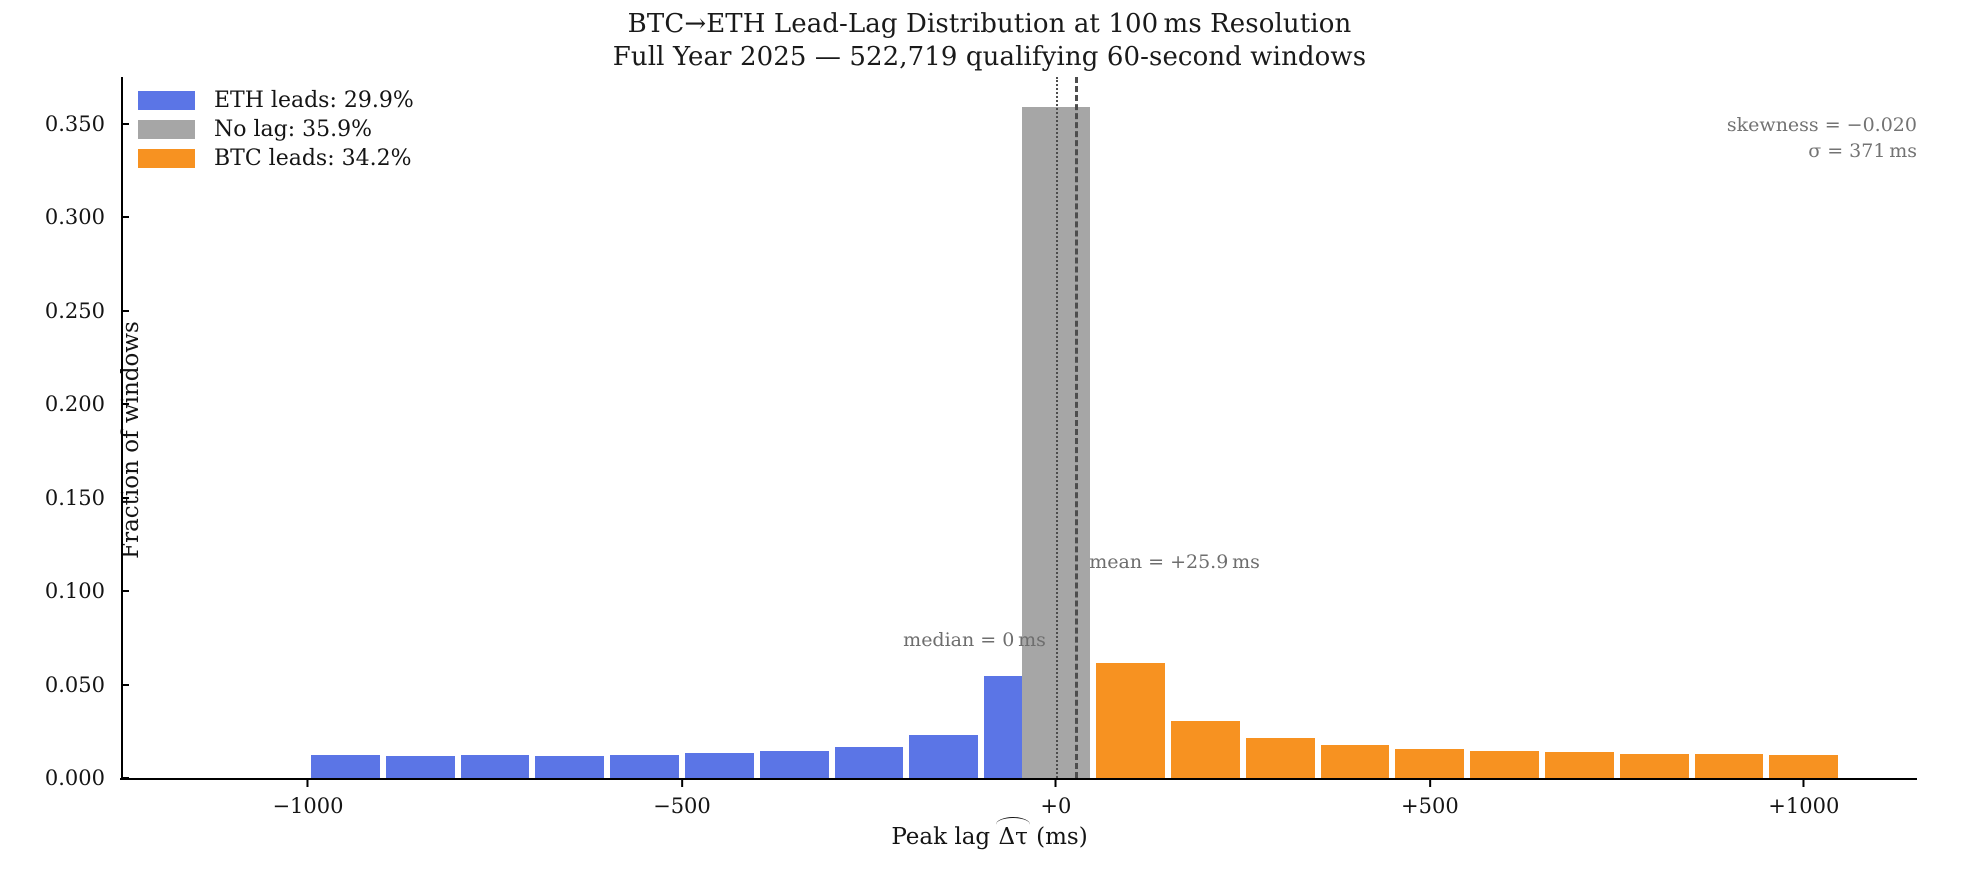 The height and width of the screenshot is (880, 1979). Describe the element at coordinates (74, 310) in the screenshot. I see `y-axis-tick-label: 0.250` at that location.